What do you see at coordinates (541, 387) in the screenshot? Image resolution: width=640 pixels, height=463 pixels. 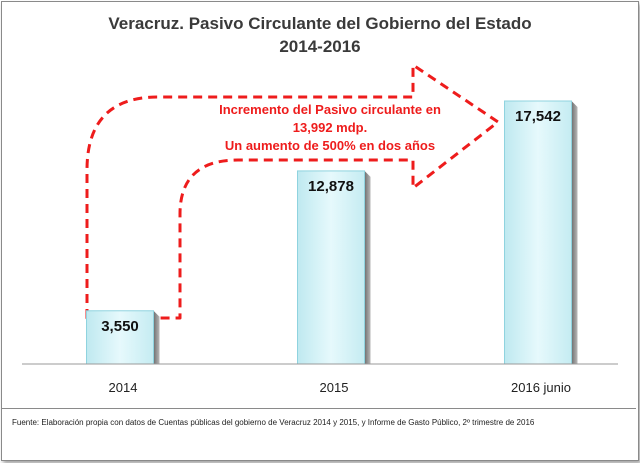 I see `x-tick-label: 2016 junio` at bounding box center [541, 387].